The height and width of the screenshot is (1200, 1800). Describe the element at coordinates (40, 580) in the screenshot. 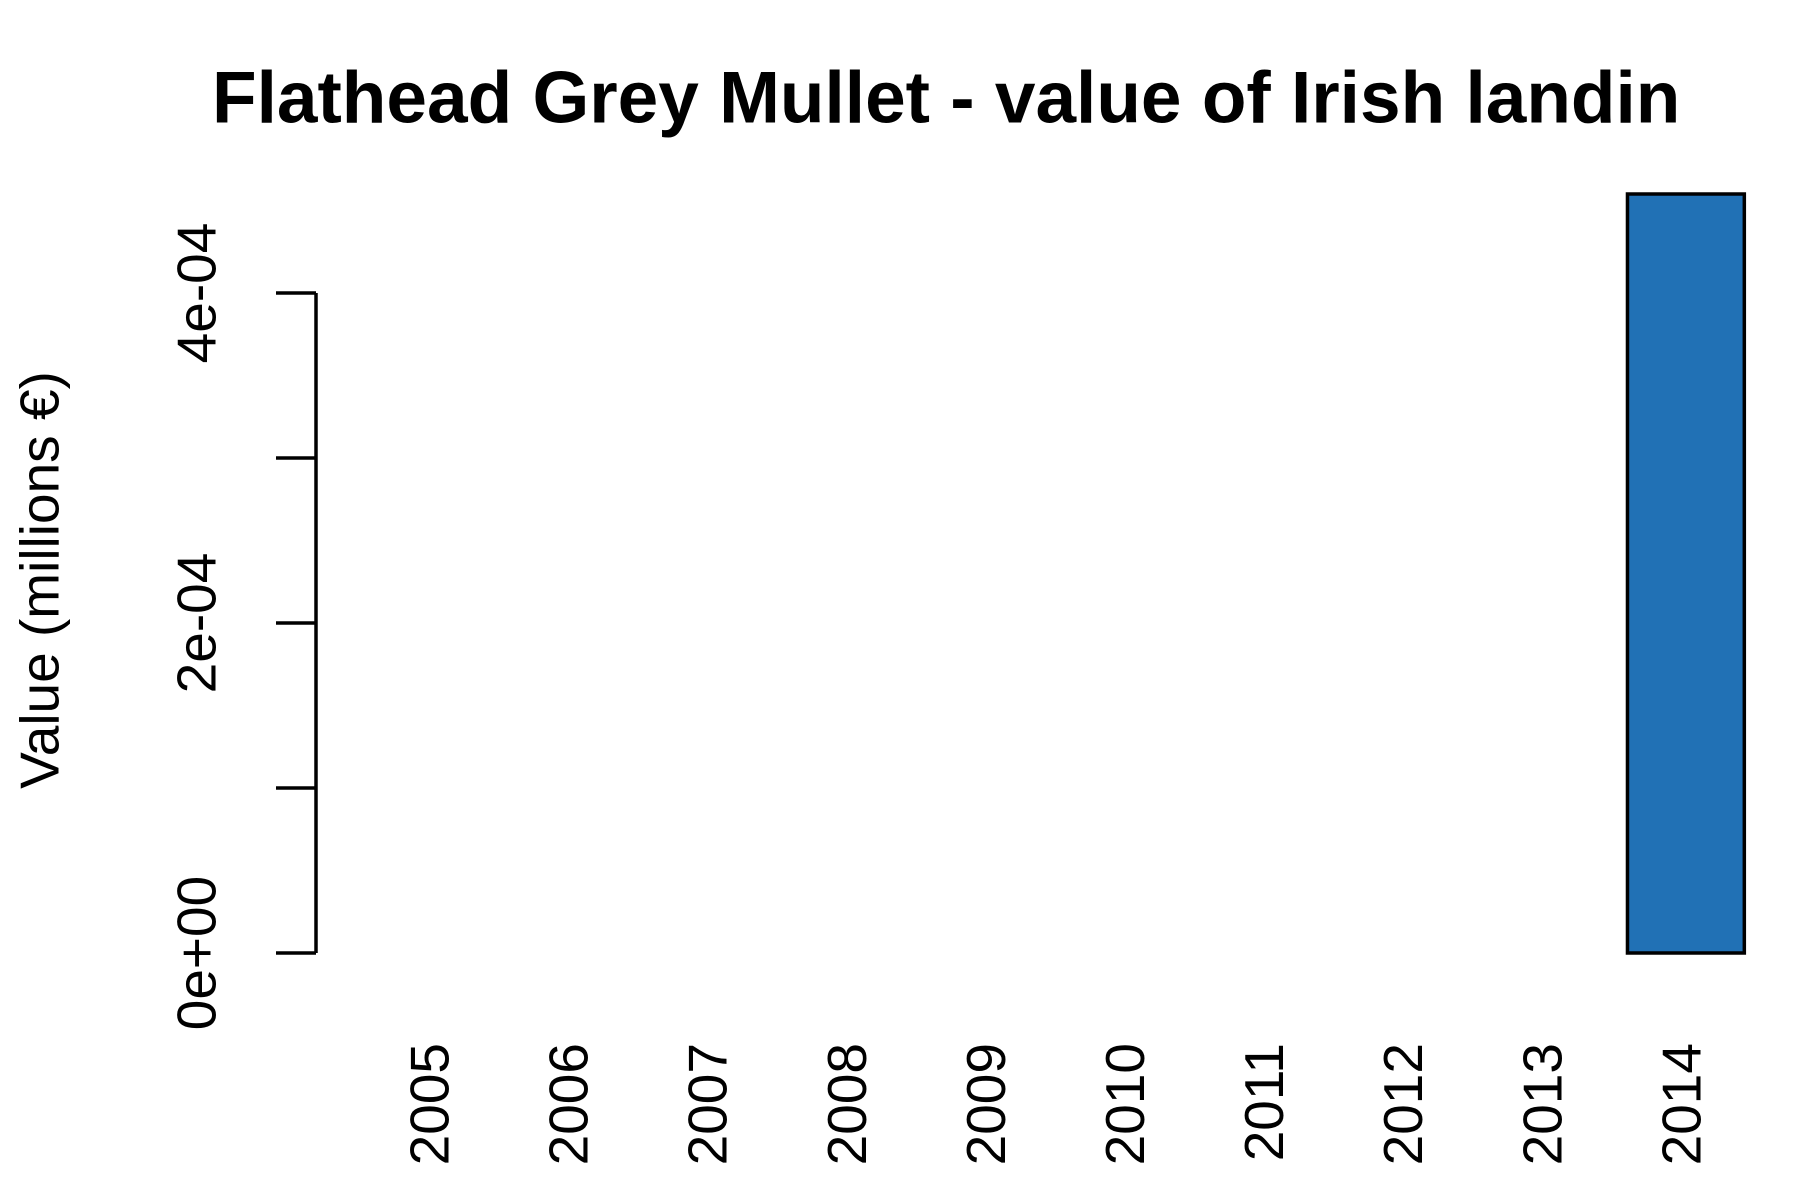

I see `y-axis-label: Value (millions €)` at that location.